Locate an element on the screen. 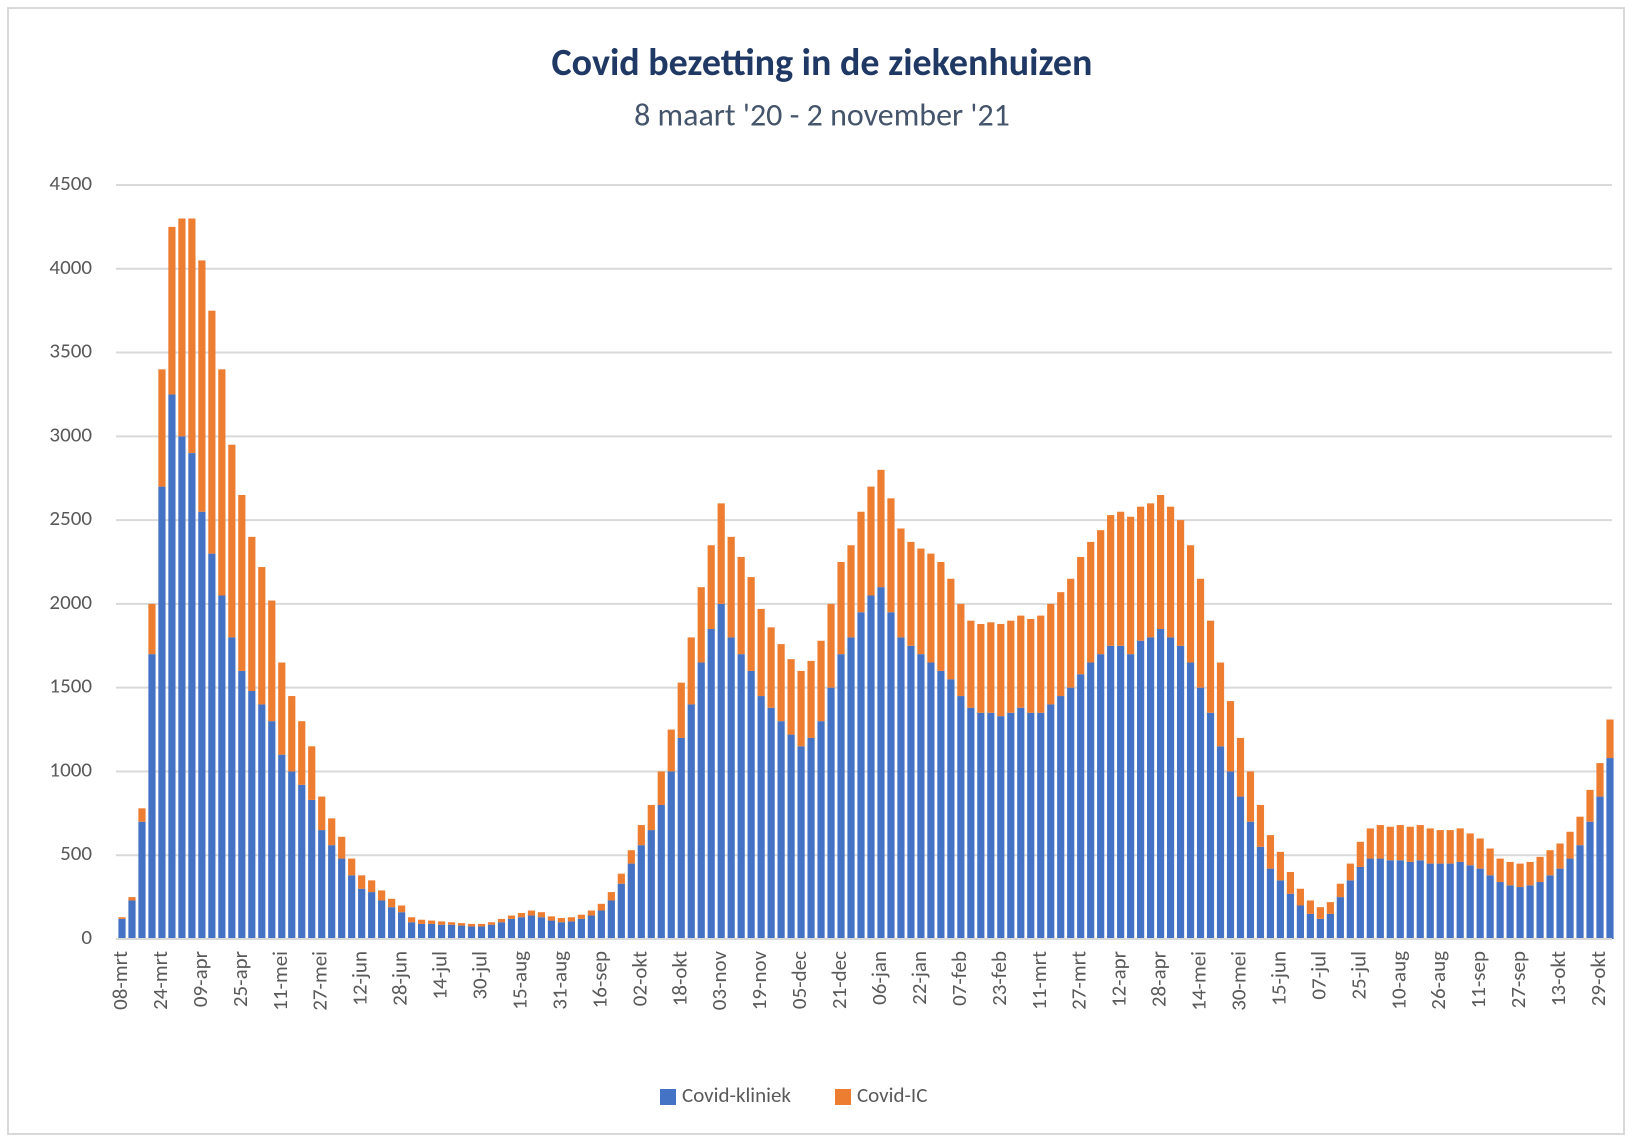 The image size is (1632, 1147). x-tick-label: 15-aug is located at coordinates (519, 980).